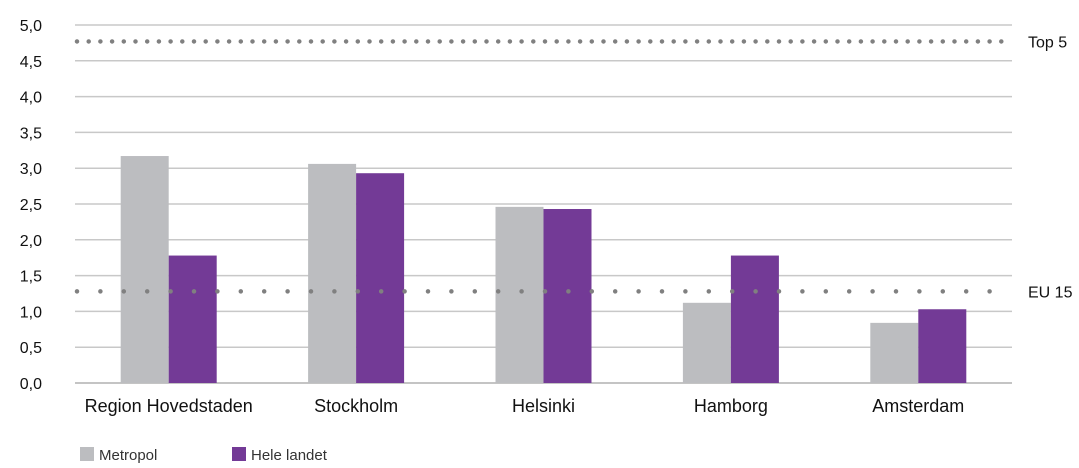 Image resolution: width=1079 pixels, height=468 pixels. I want to click on y-tick-label: 0,0, so click(31, 384).